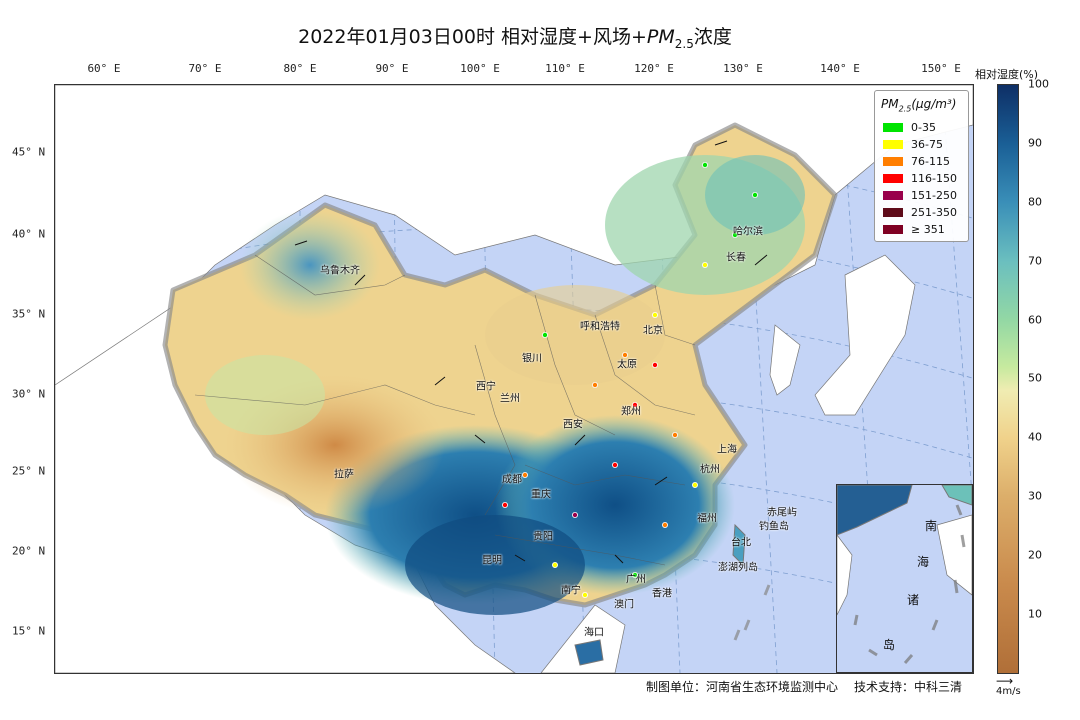  I want to click on legend-item-label: 251-350, so click(934, 212).